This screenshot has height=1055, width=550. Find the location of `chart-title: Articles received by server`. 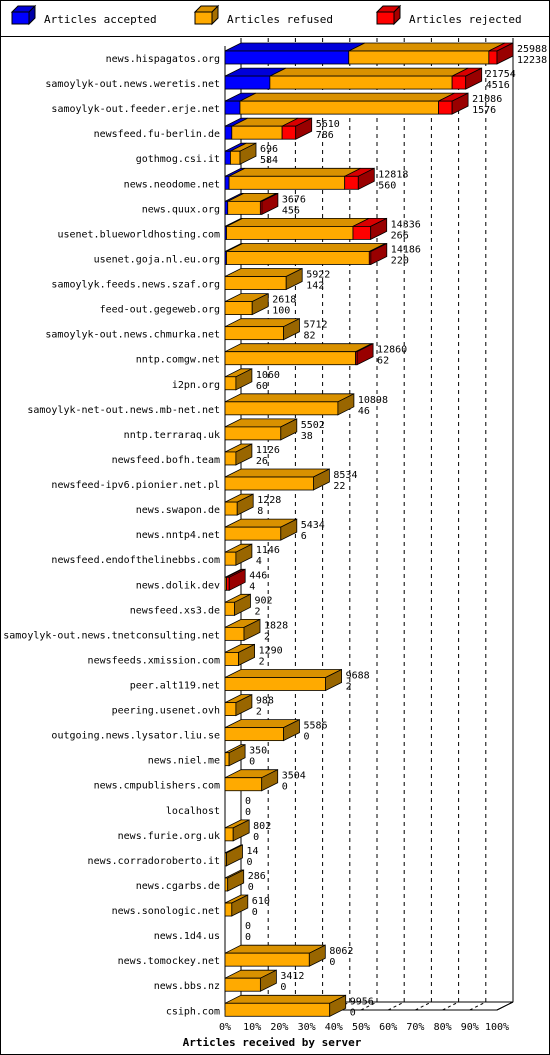

chart-title: Articles received by server is located at coordinates (272, 1042).